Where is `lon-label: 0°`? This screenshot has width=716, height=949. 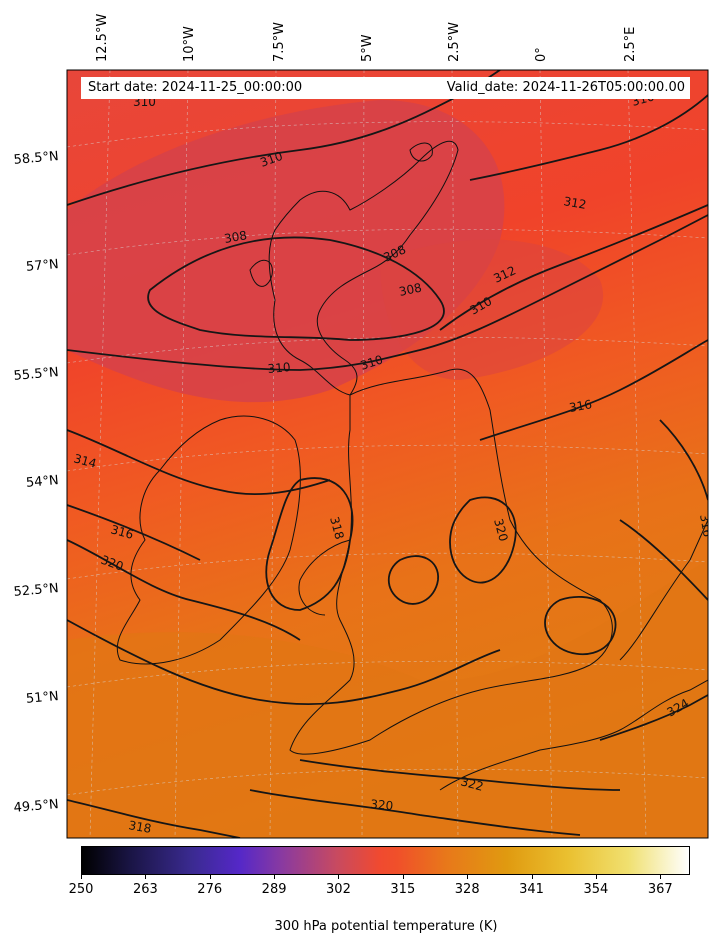
lon-label: 0° is located at coordinates (541, 54).